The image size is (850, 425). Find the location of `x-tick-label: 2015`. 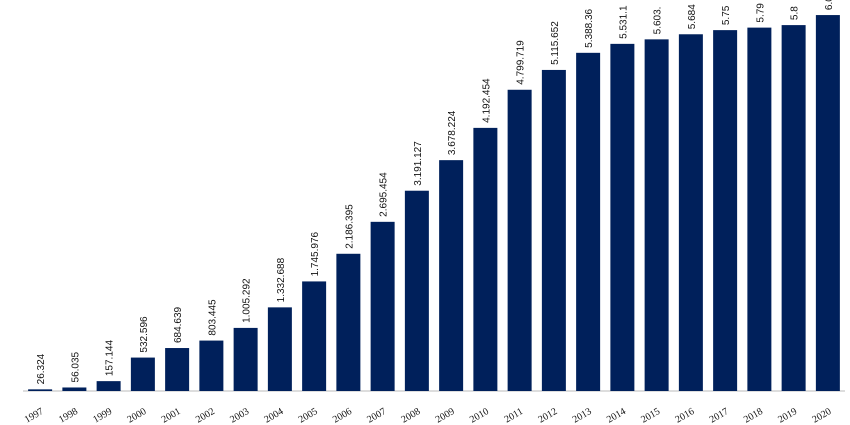

x-tick-label: 2015 is located at coordinates (650, 415).